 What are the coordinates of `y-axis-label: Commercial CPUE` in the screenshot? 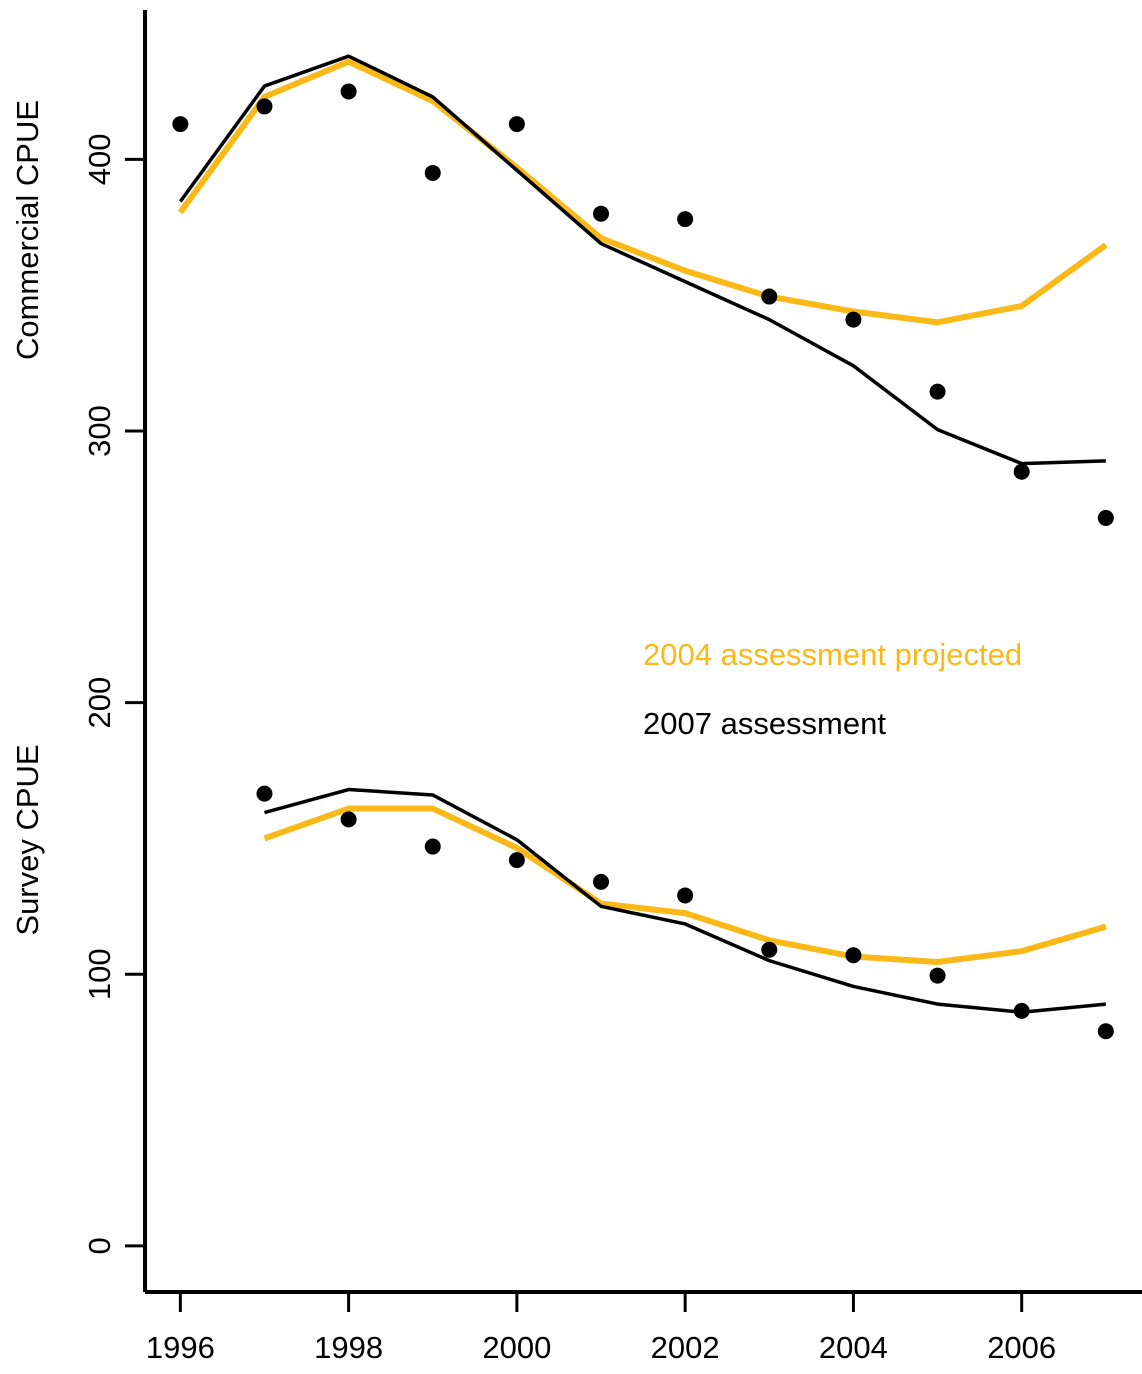 It's located at (27, 230).